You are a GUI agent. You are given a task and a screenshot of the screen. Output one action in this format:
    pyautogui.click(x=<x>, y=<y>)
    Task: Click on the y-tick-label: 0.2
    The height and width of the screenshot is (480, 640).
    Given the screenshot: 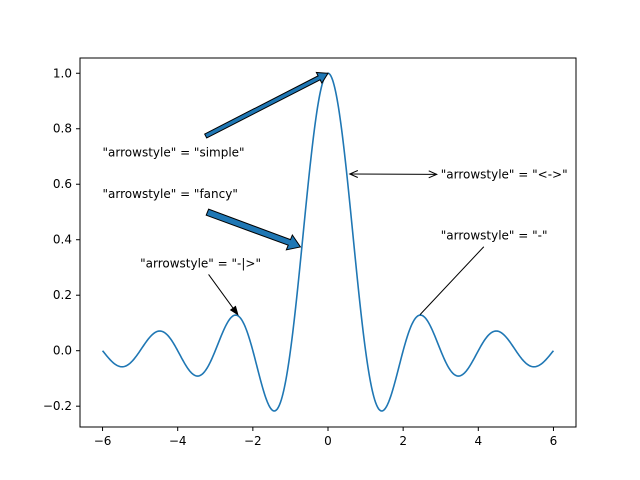 What is the action you would take?
    pyautogui.click(x=62, y=295)
    